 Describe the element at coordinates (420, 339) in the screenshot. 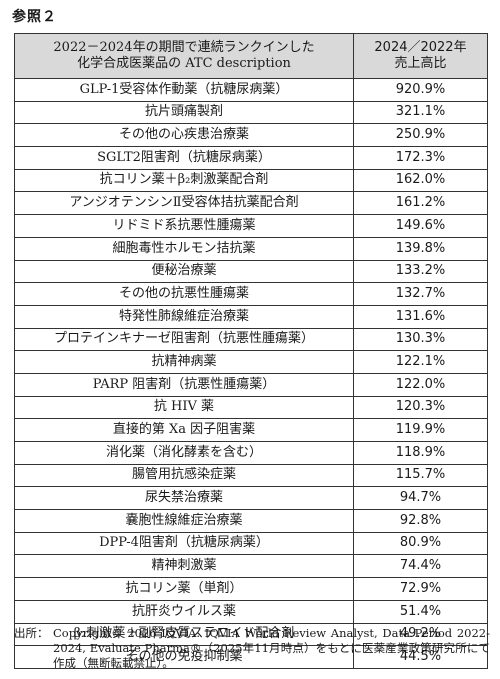

I see `sales-ratio-cell: 130.3%` at that location.